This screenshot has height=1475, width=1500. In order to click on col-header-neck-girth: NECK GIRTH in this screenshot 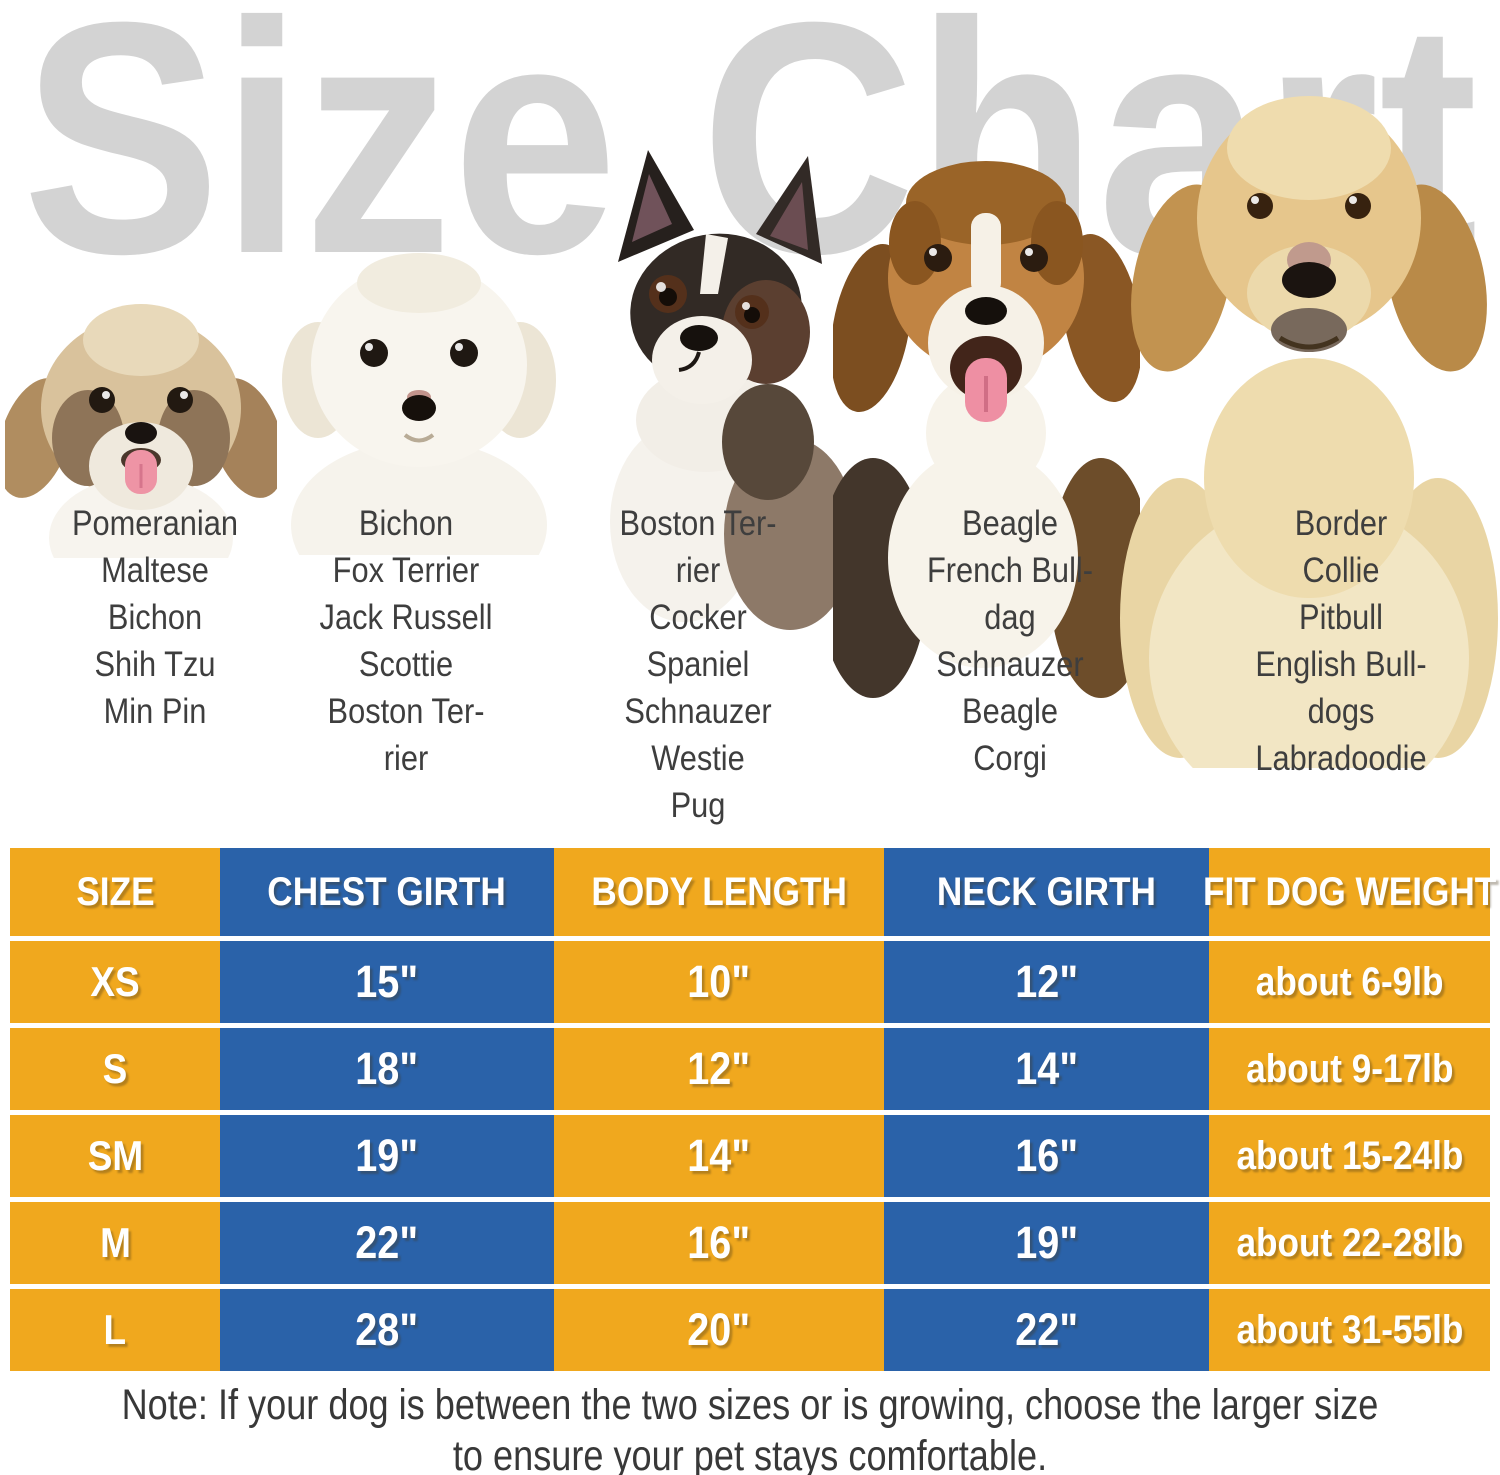, I will do `click(1046, 892)`.